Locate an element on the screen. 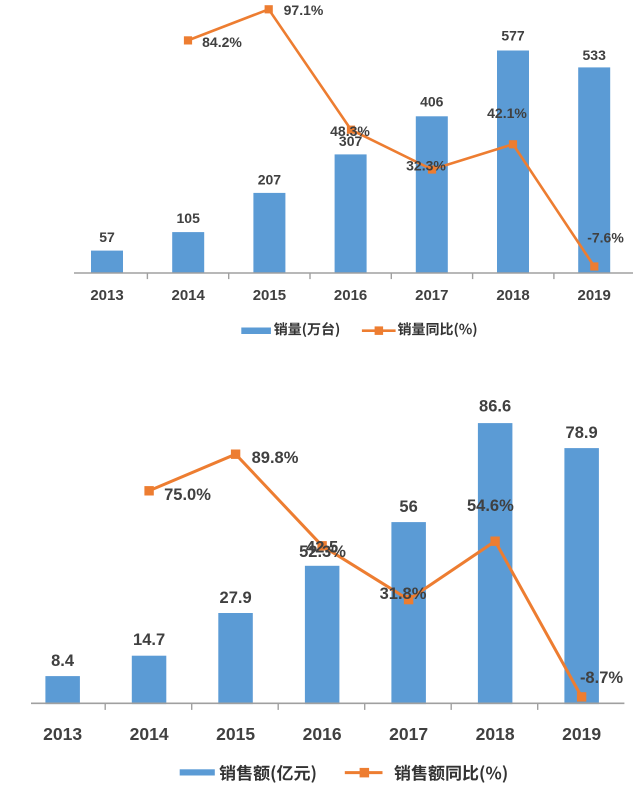 The width and height of the screenshot is (640, 798). svg-text: 75.0% is located at coordinates (187, 495).